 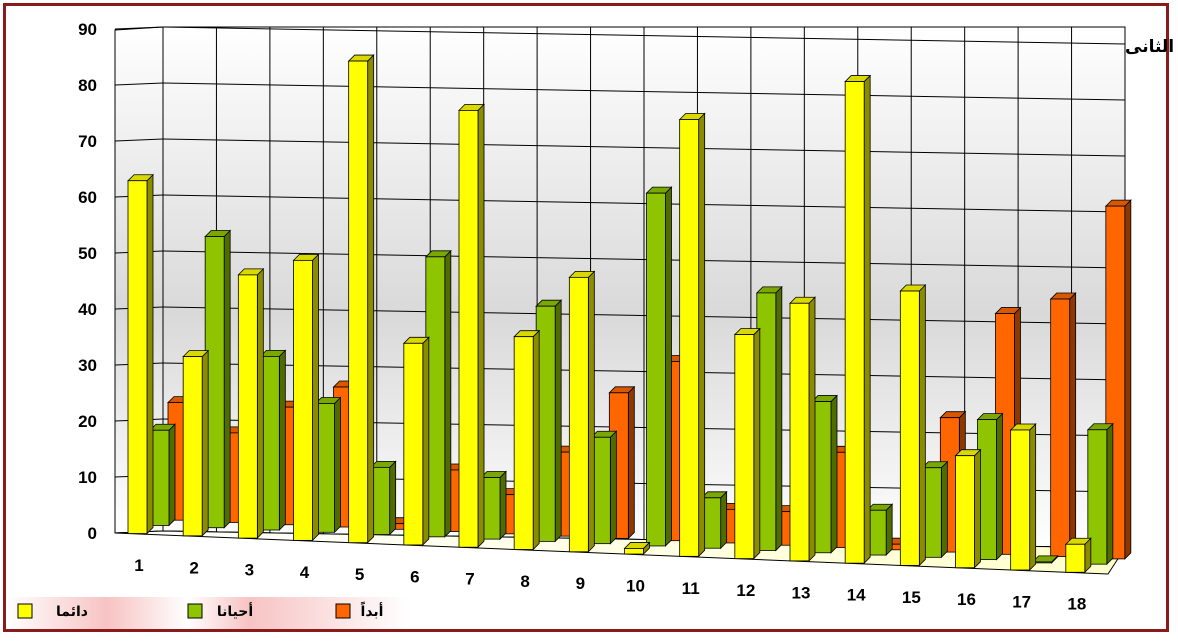 I want to click on y-tick-label: 60, so click(x=87, y=197).